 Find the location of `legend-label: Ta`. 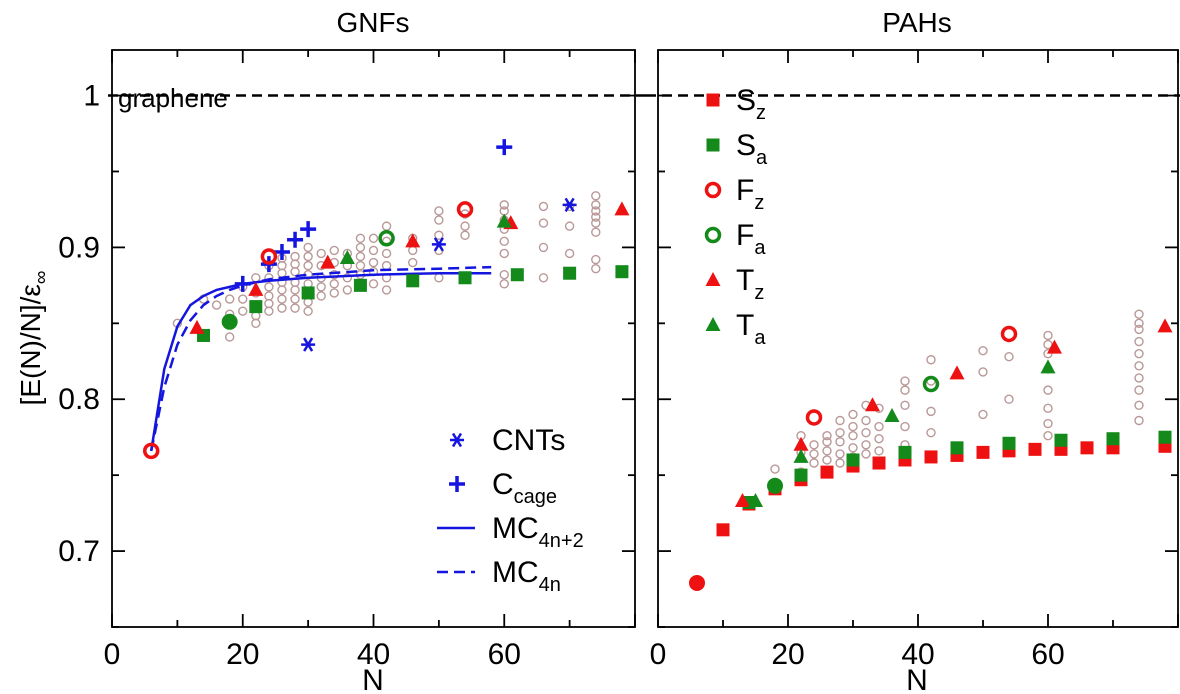

legend-label: Ta is located at coordinates (751, 329).